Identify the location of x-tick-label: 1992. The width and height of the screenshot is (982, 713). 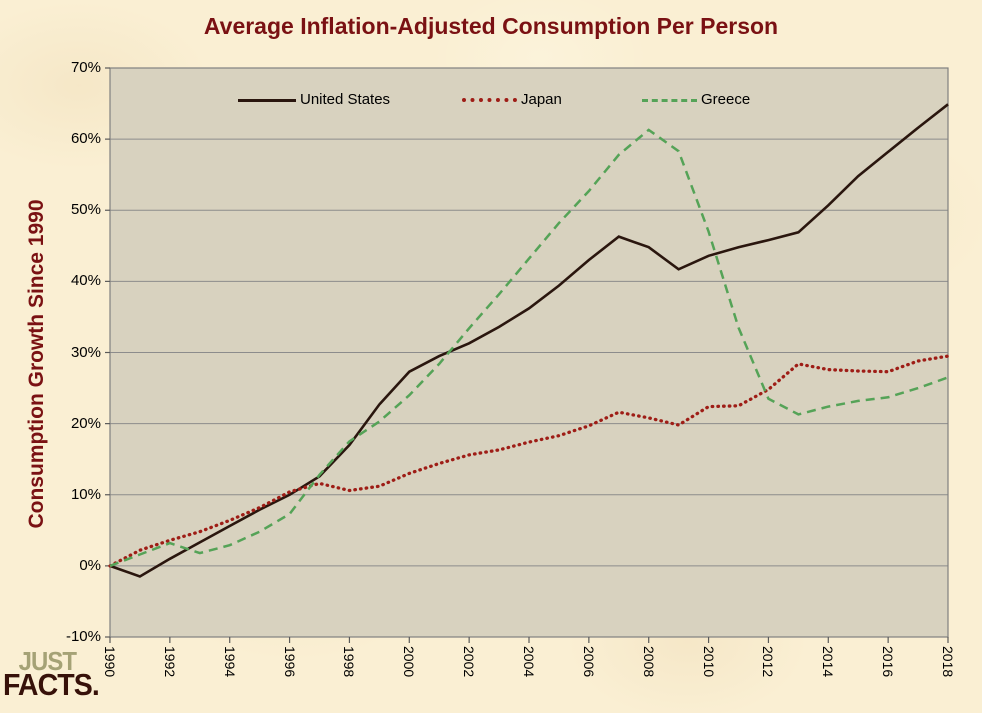
(169, 662).